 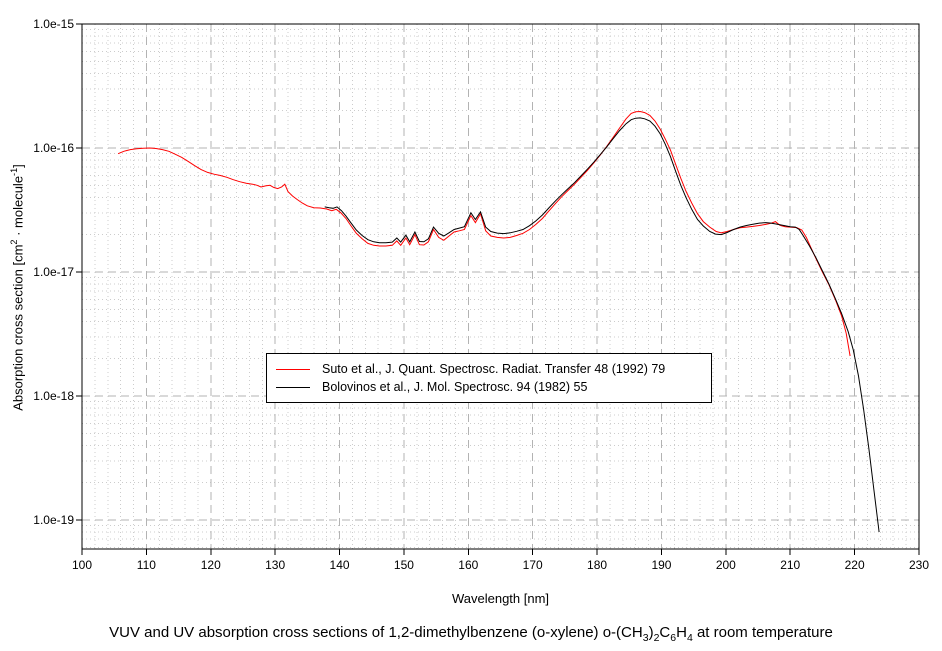 I want to click on y-tick-label-1.0e-17: 1.0e-17, so click(x=53, y=271).